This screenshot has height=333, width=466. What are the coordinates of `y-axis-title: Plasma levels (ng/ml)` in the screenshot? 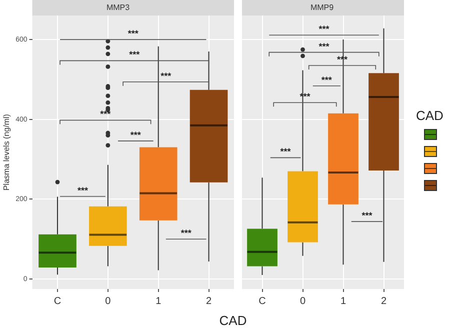 It's located at (7, 152).